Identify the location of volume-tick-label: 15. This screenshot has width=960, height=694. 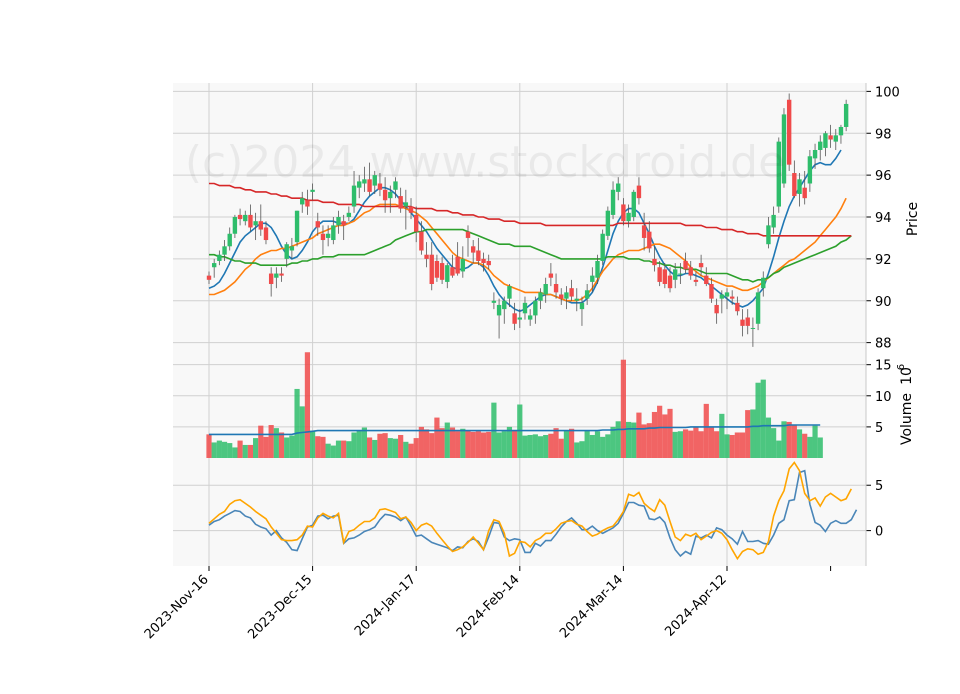
(883, 366).